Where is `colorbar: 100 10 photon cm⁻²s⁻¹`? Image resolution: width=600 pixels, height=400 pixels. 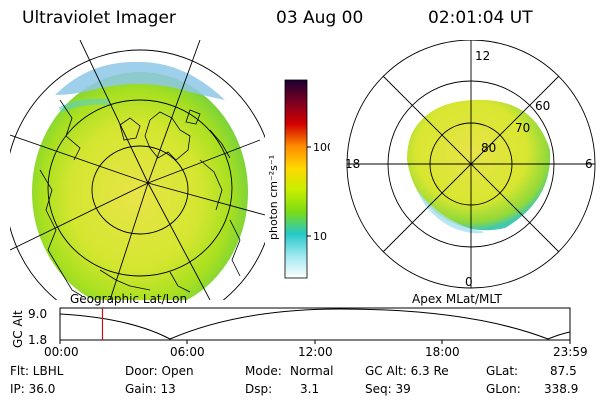 colorbar: 100 10 photon cm⁻²s⁻¹ is located at coordinates (298, 179).